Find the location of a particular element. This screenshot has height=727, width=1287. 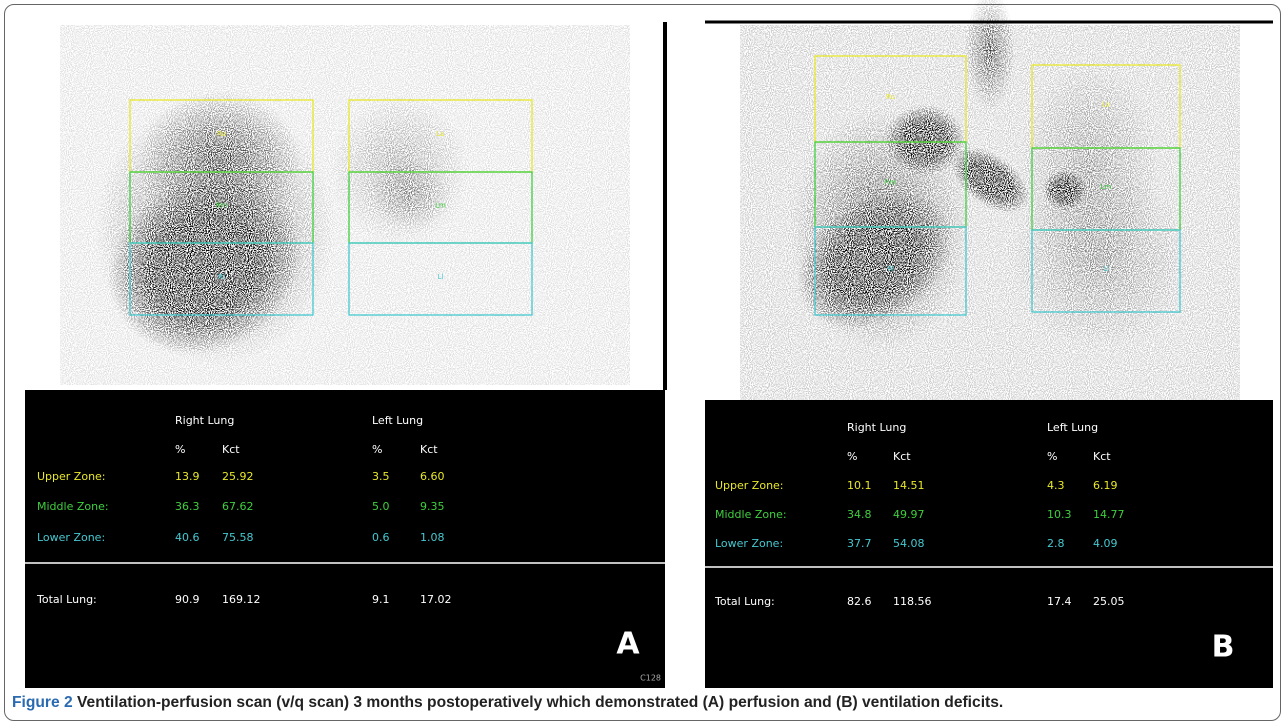

table-text: 25.92 is located at coordinates (238, 476).